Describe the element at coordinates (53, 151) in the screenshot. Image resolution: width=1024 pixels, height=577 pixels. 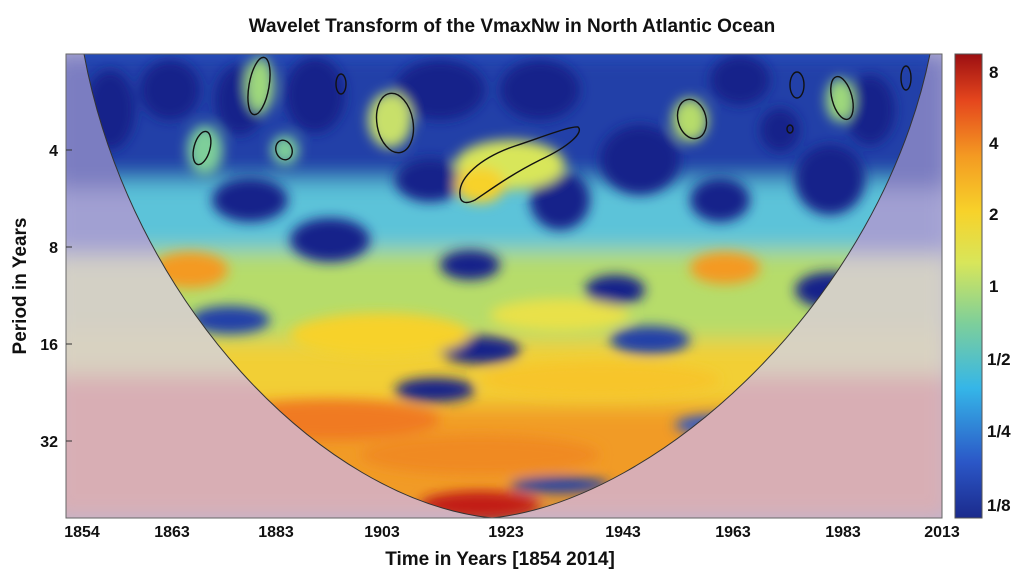
I see `y-tick-label: 4` at that location.